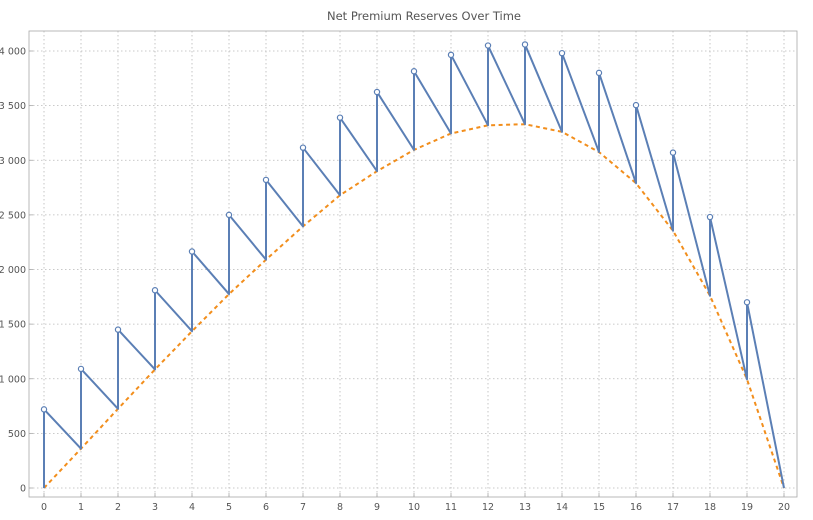  Describe the element at coordinates (17, 434) in the screenshot. I see `y-tick-label: 500` at that location.